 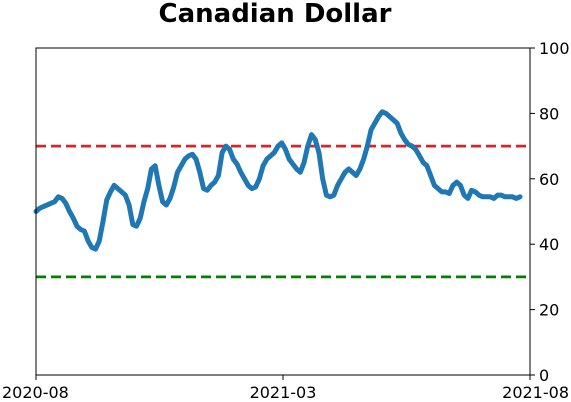 What do you see at coordinates (283, 392) in the screenshot?
I see `x-tick-label: 2021-03` at bounding box center [283, 392].